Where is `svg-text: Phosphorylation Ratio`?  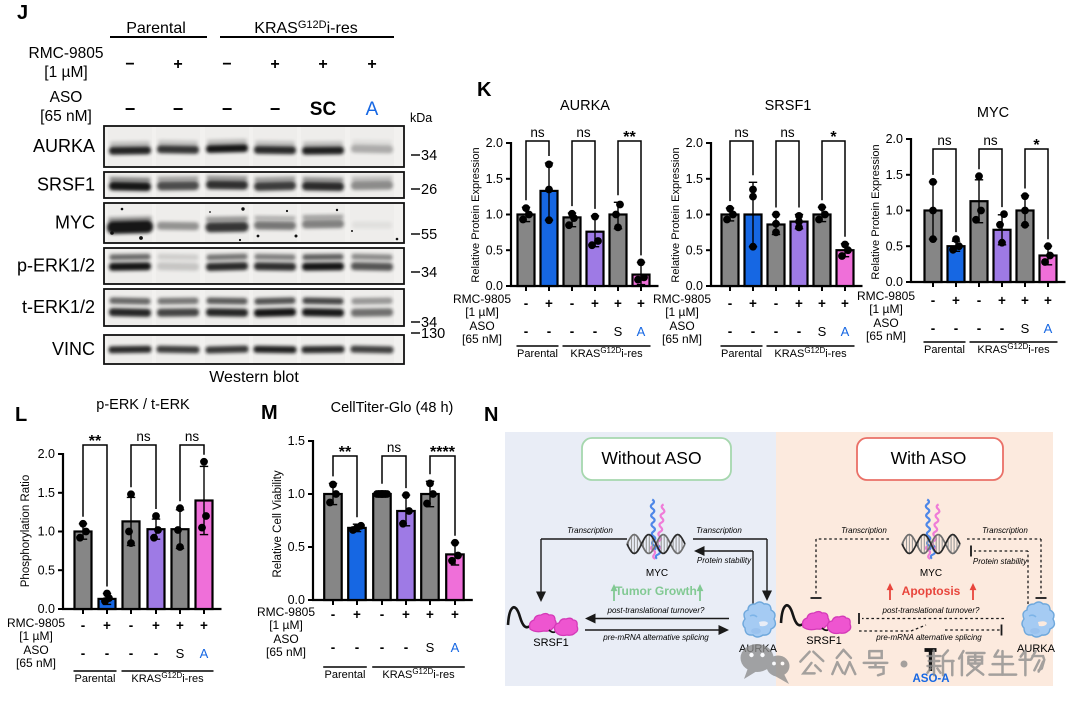 svg-text: Phosphorylation Ratio is located at coordinates (26, 531).